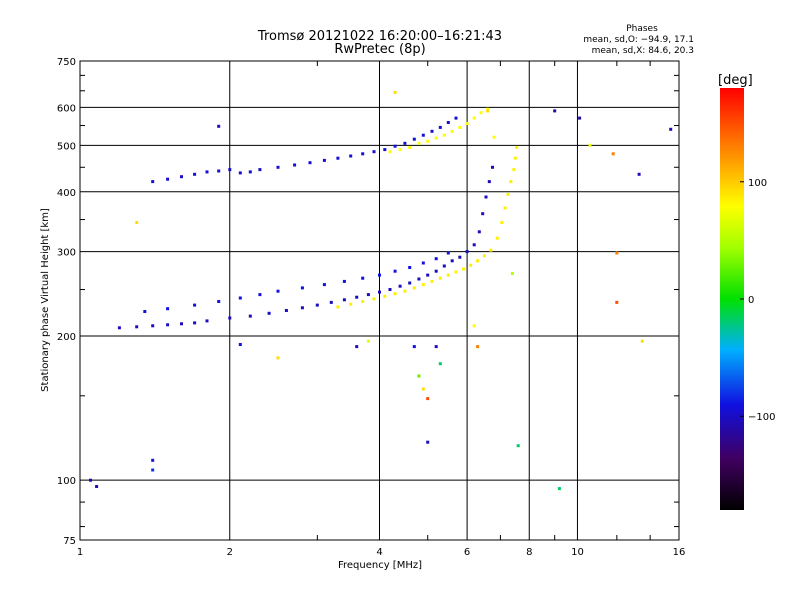 The image size is (800, 600). I want to click on x-tick-label: 4, so click(379, 552).